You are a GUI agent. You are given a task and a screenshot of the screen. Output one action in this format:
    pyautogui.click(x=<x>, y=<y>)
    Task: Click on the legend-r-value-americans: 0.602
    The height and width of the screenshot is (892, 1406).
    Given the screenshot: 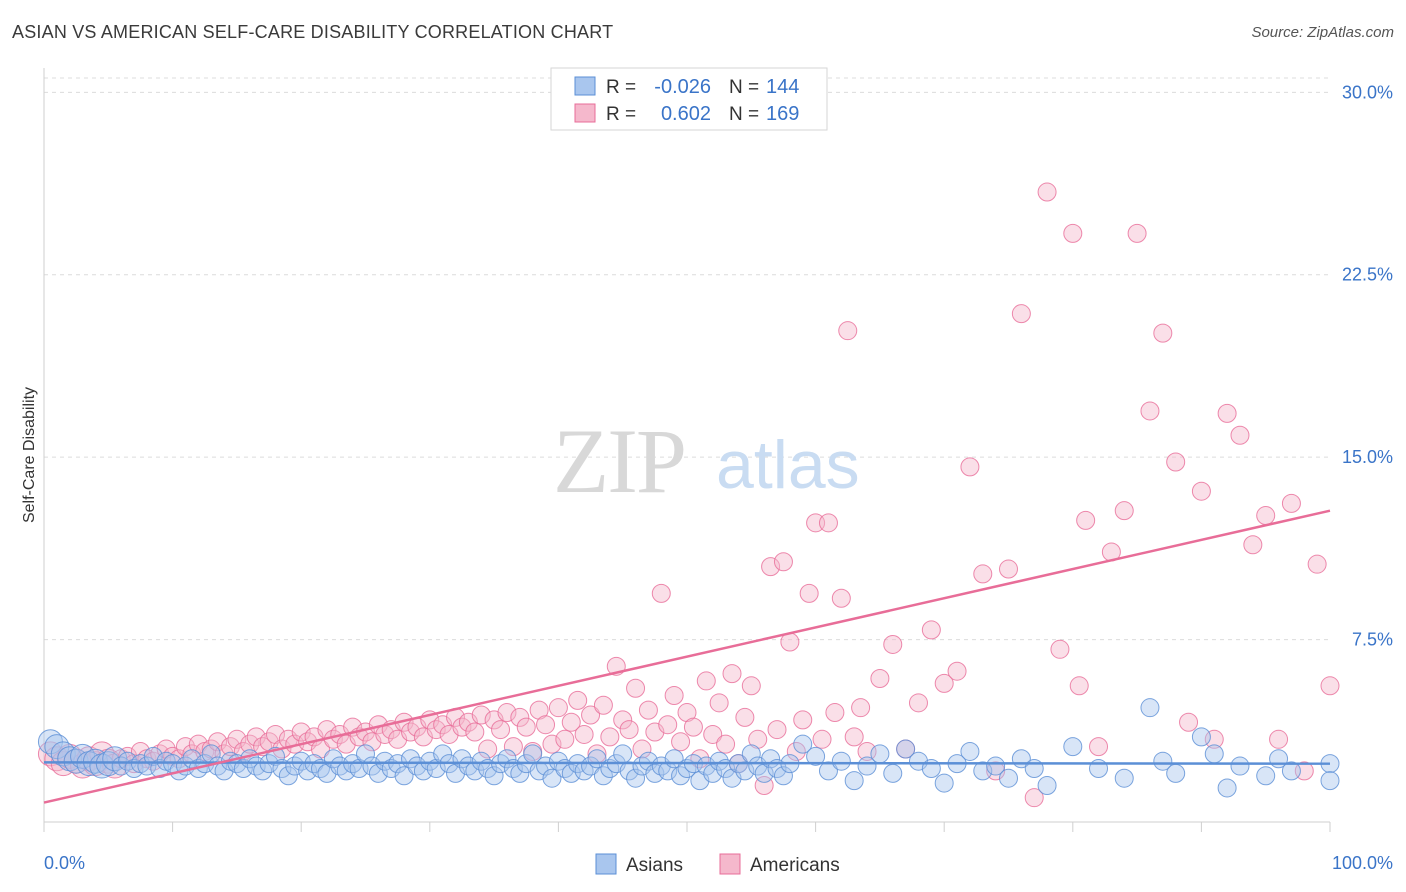 What is the action you would take?
    pyautogui.click(x=686, y=114)
    